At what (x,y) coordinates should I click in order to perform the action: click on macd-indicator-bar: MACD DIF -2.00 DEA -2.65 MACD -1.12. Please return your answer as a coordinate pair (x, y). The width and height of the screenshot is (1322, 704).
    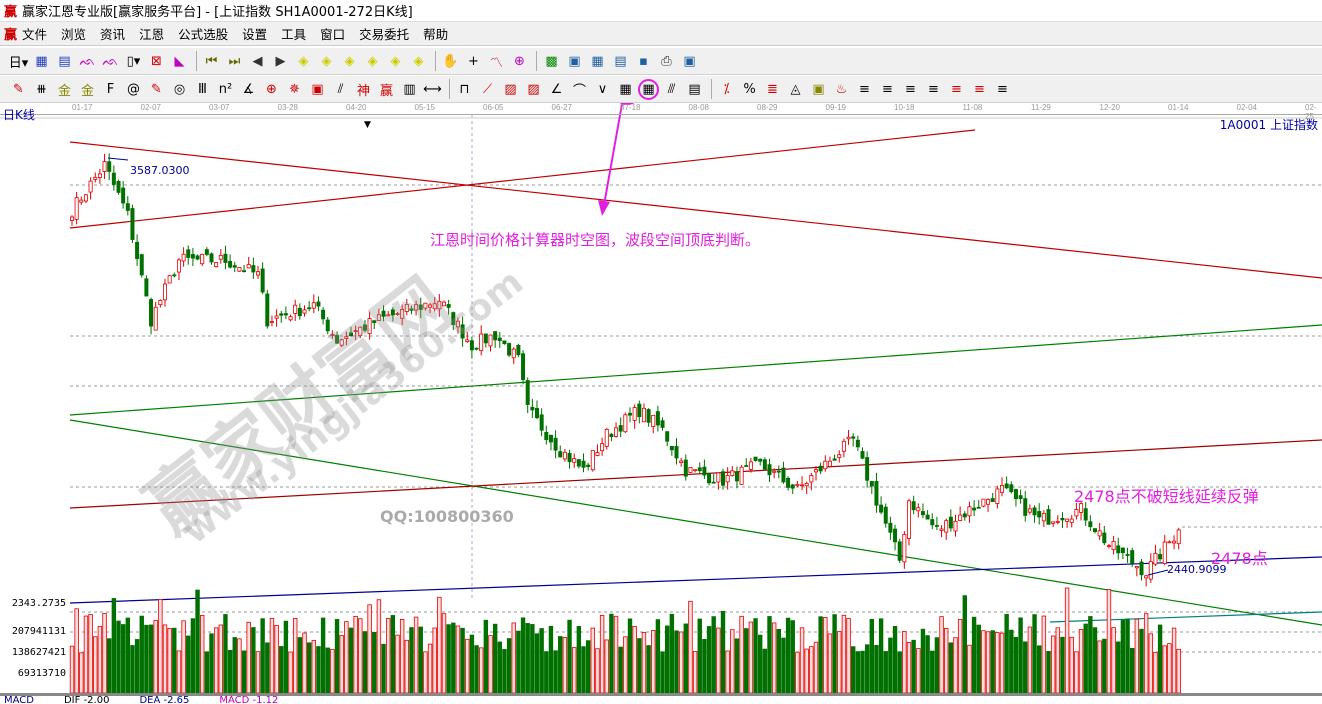
    Looking at the image, I should click on (661, 698).